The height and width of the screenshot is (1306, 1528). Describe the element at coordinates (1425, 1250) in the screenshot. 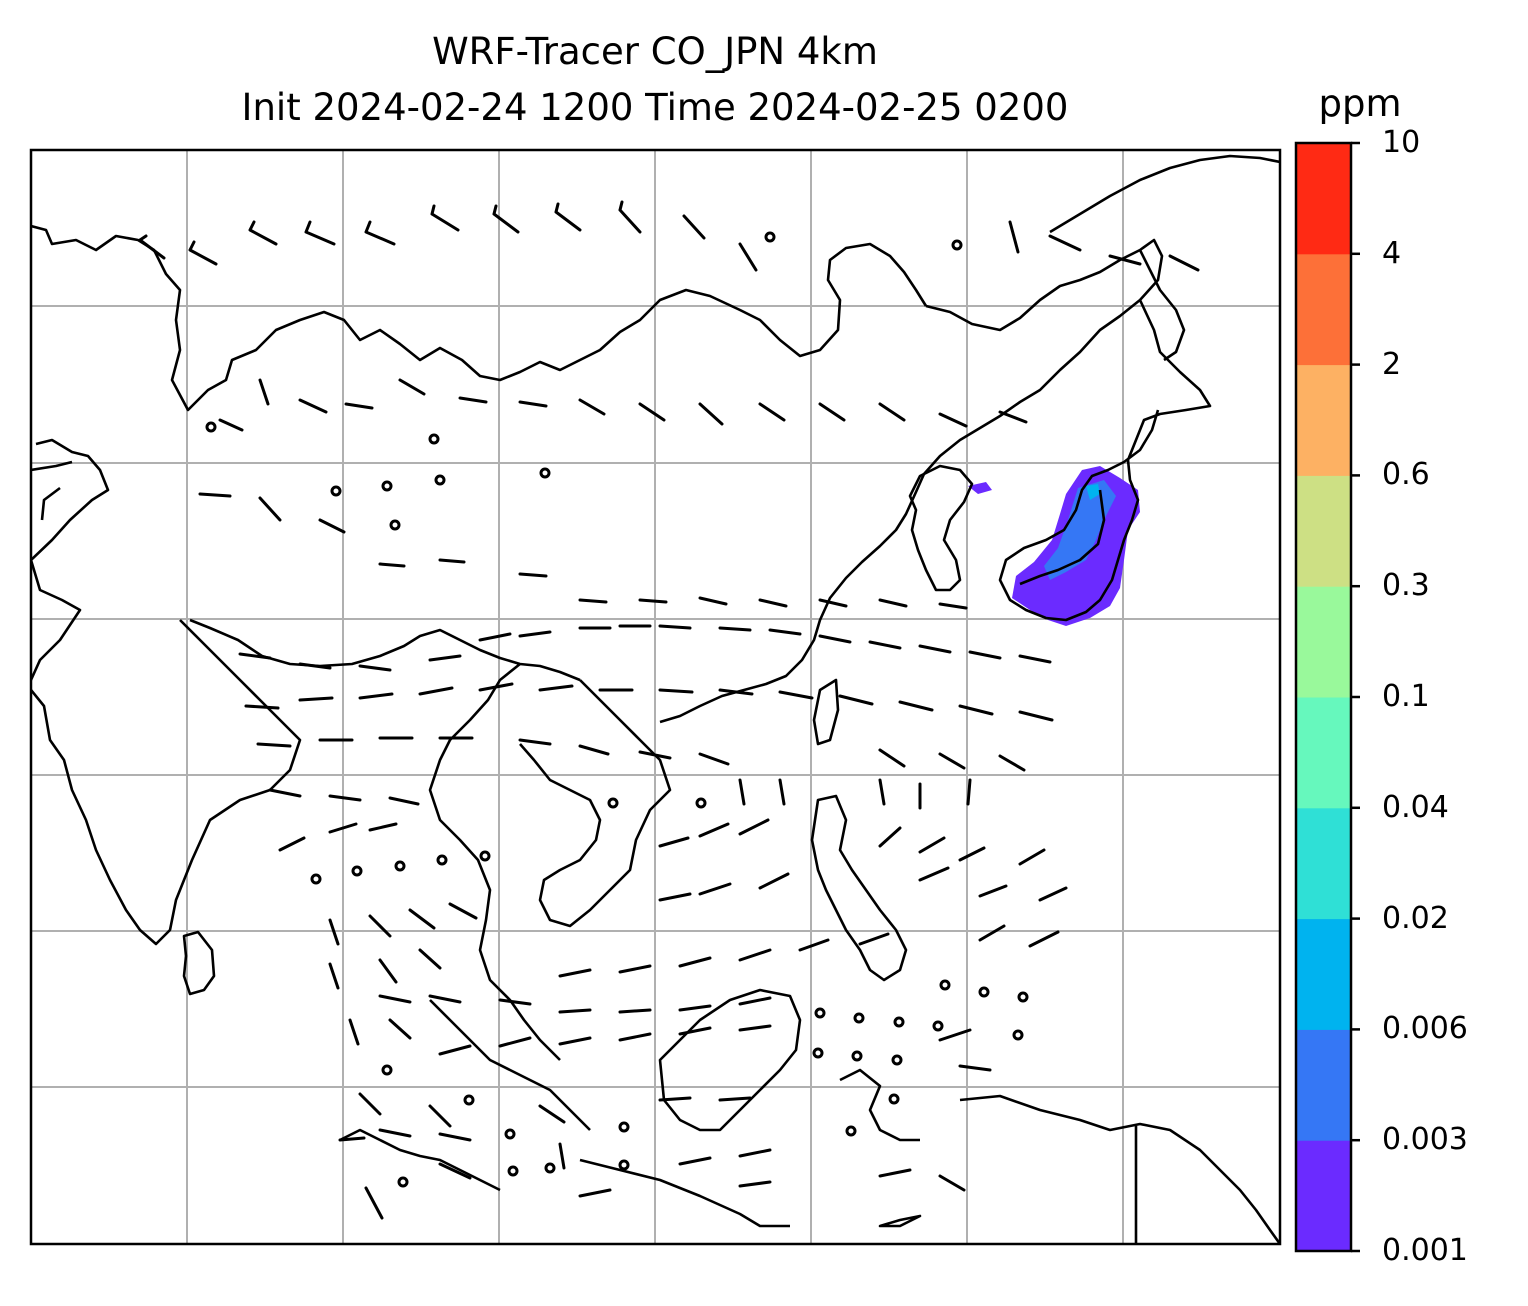

I see `colorbar-tick-label: 0.001` at that location.